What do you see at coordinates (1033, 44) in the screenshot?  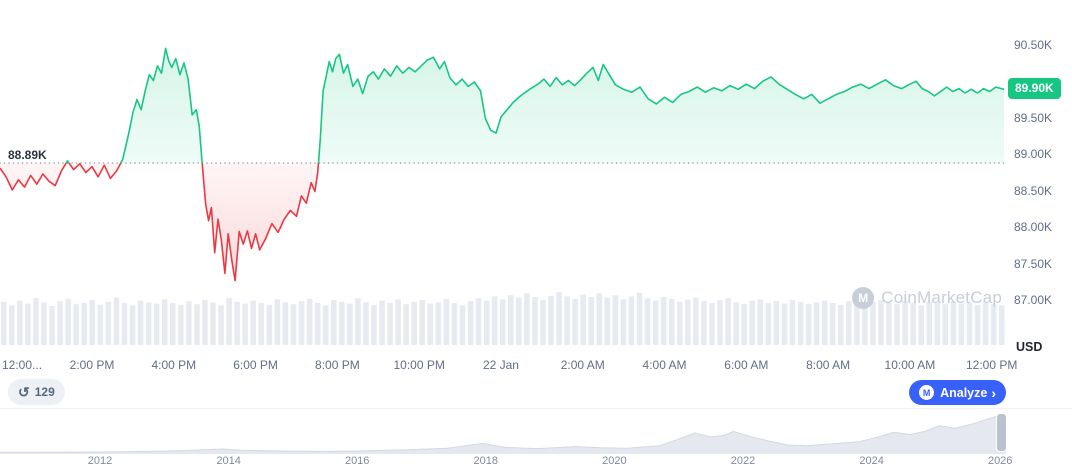 I see `y-axis-tick: 90.50K` at bounding box center [1033, 44].